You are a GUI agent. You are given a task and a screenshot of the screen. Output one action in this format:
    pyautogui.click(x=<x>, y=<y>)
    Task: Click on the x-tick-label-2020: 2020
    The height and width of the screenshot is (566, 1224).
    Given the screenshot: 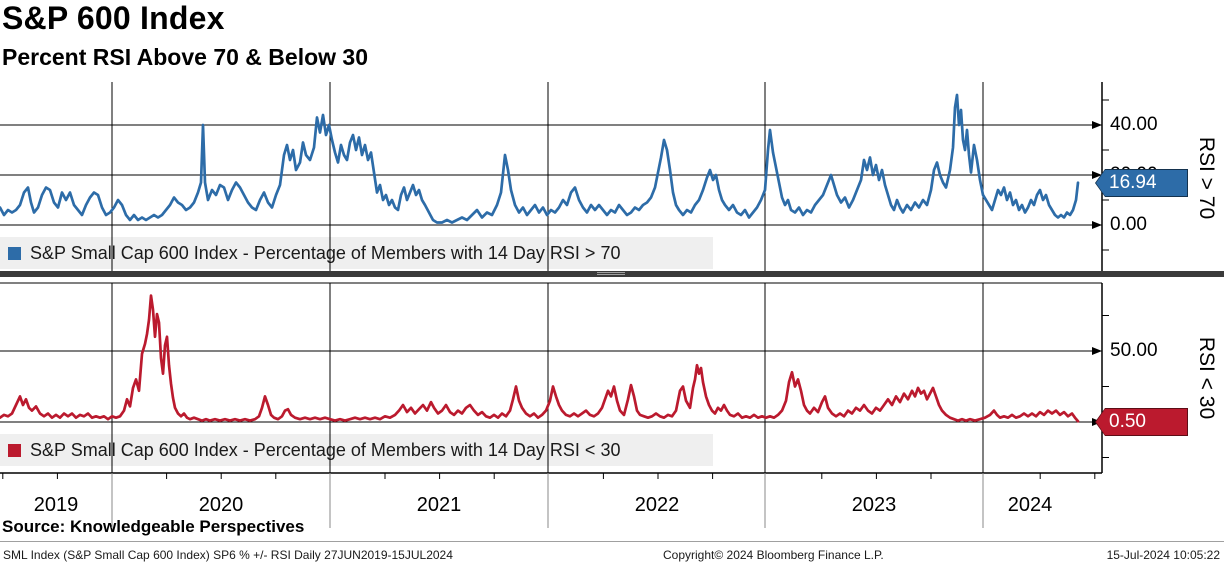 What is the action you would take?
    pyautogui.click(x=221, y=505)
    